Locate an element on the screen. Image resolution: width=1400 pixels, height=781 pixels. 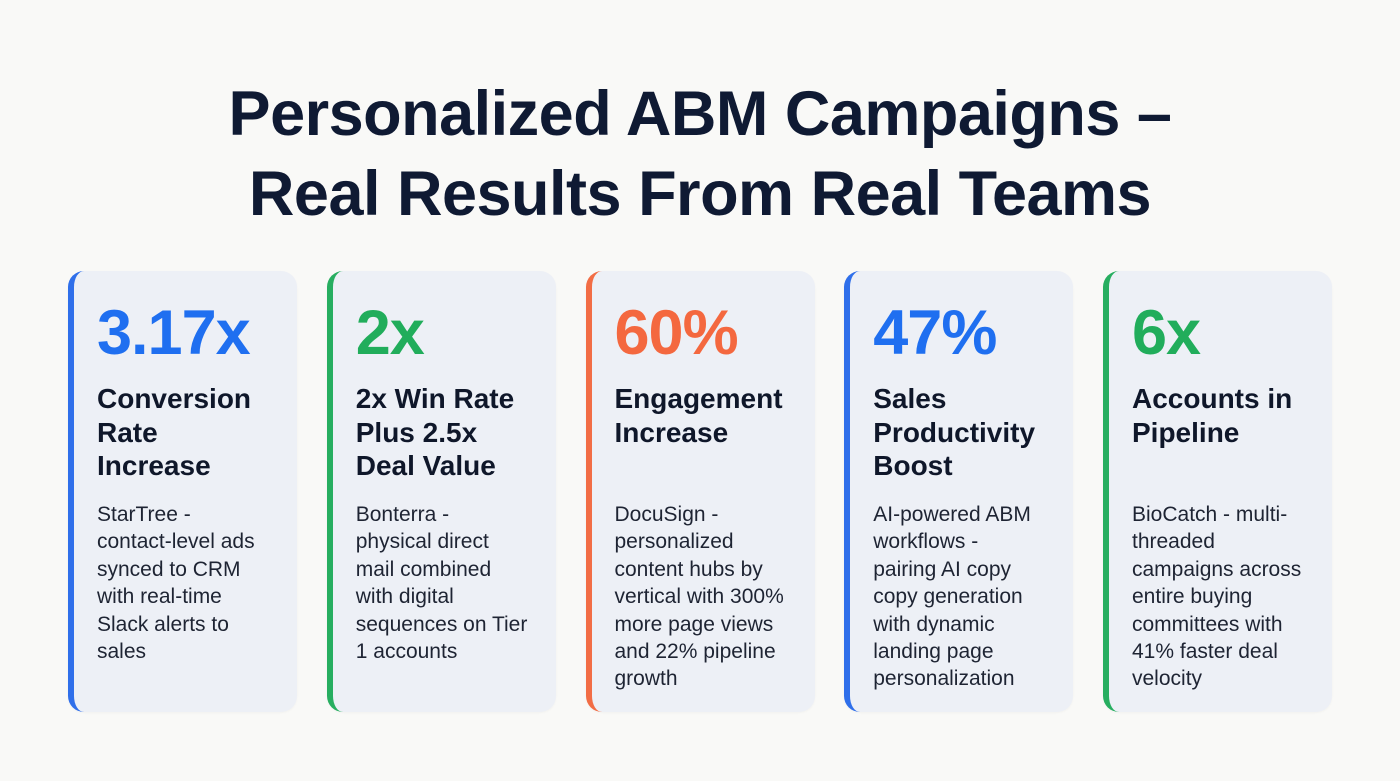
card-description-line: with dynamic is located at coordinates (934, 624).